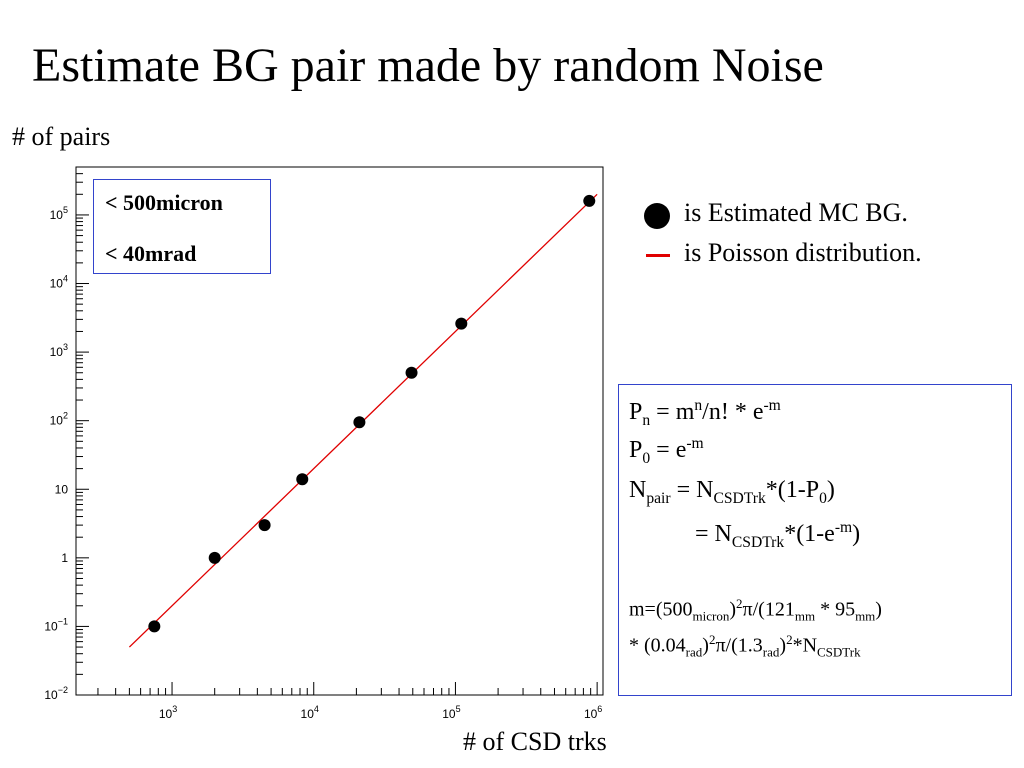  I want to click on legend-points-label: is Estimated MC BG., so click(796, 212).